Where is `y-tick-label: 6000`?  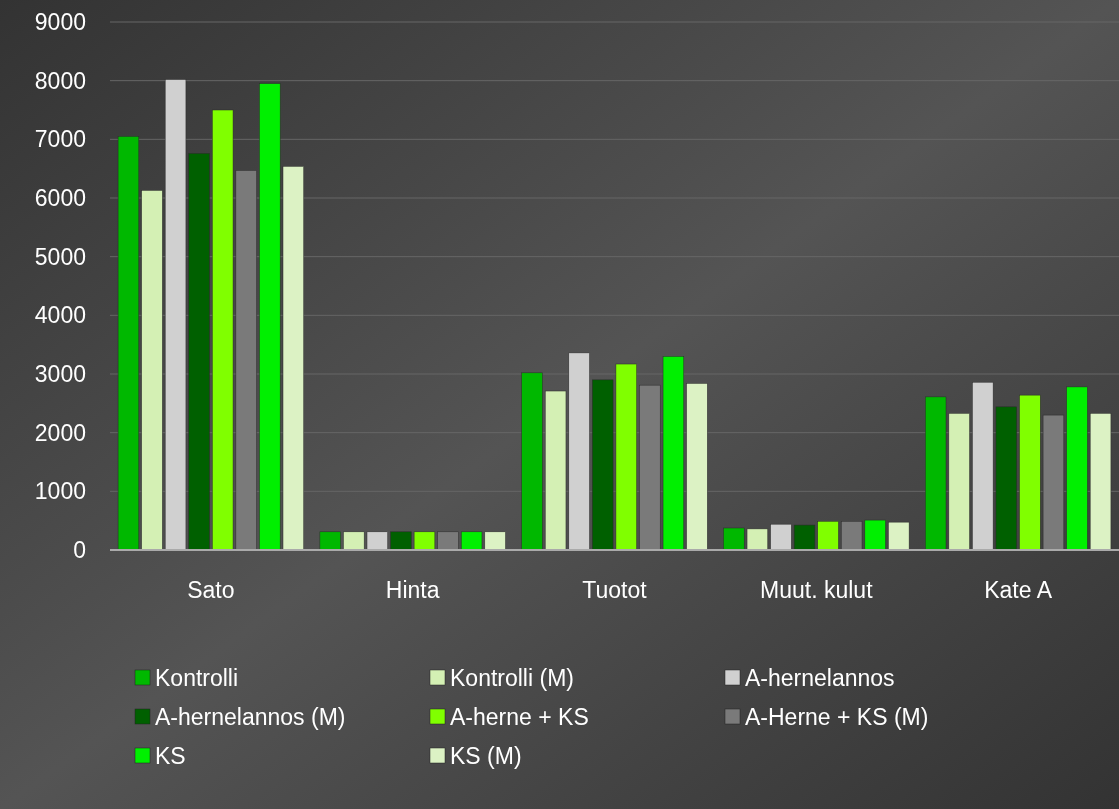 y-tick-label: 6000 is located at coordinates (60, 198).